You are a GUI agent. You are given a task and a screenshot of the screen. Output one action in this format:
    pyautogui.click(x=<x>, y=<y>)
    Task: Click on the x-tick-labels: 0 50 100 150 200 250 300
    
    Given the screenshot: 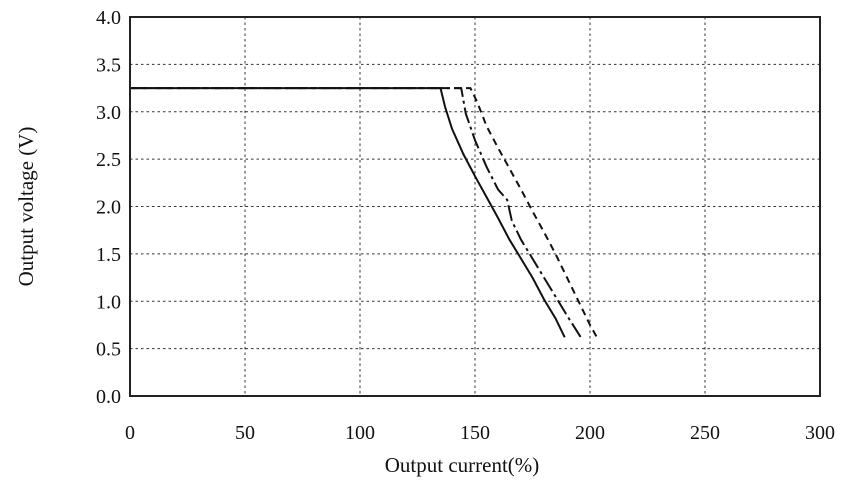 What is the action you would take?
    pyautogui.click(x=480, y=433)
    